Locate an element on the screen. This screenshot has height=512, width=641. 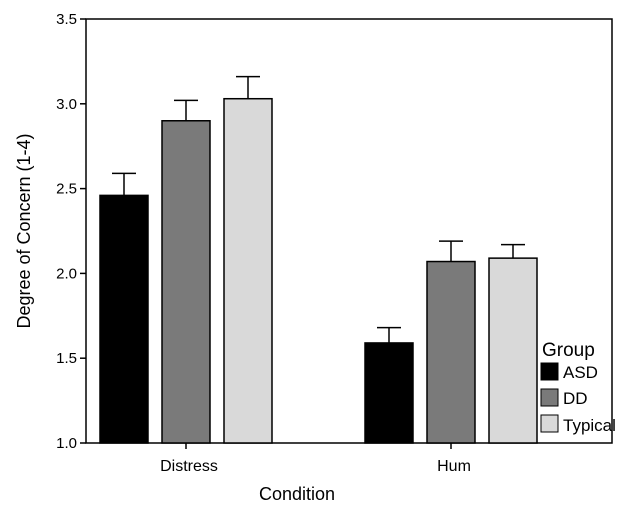
legend-item-typical: Typical is located at coordinates (578, 424).